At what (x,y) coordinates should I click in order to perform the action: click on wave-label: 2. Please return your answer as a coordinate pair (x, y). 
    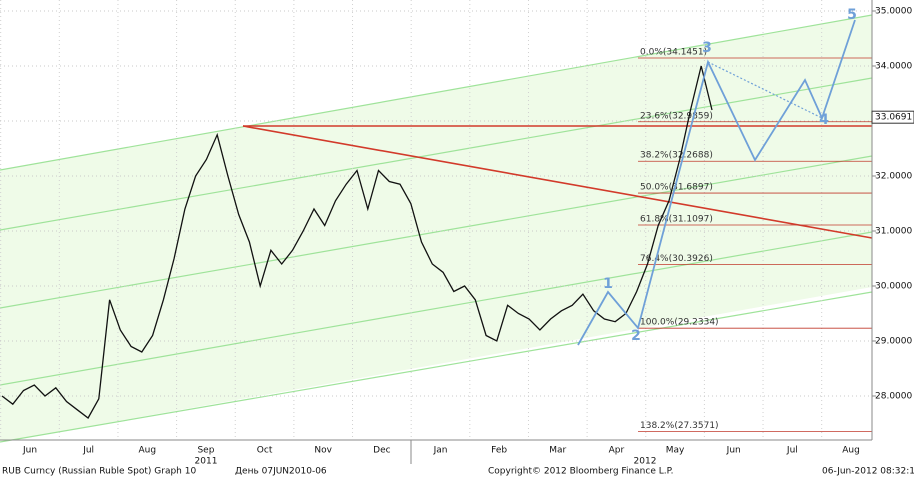
    Looking at the image, I should click on (636, 336).